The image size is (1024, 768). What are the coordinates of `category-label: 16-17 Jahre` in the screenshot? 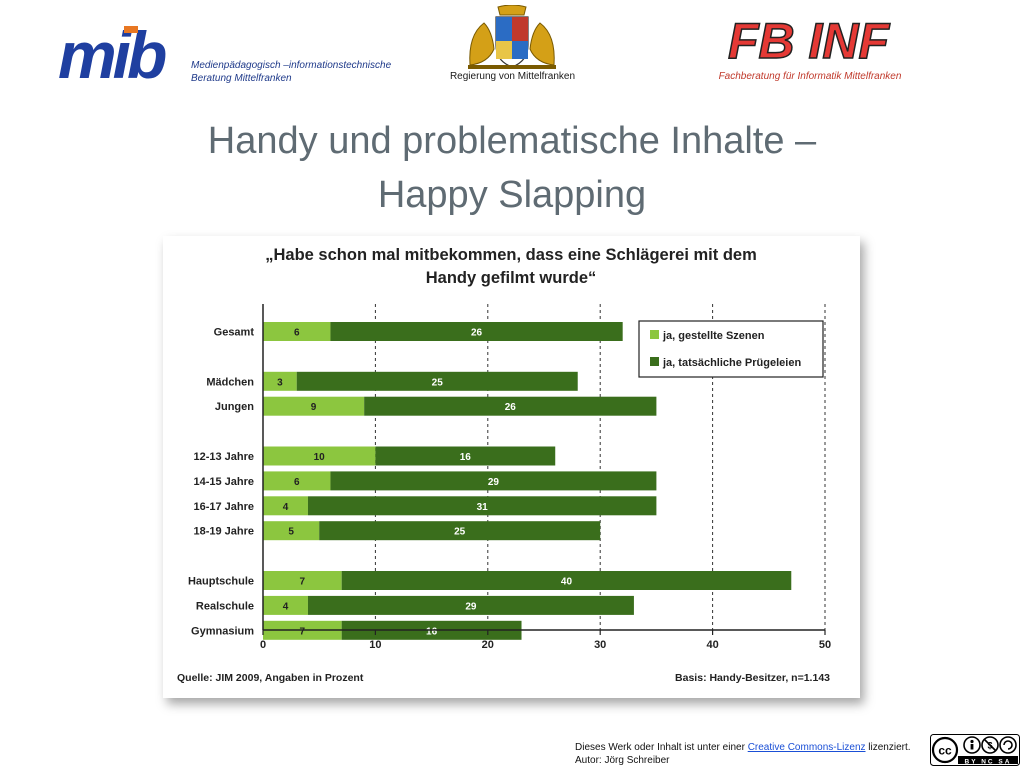 It's located at (223, 507).